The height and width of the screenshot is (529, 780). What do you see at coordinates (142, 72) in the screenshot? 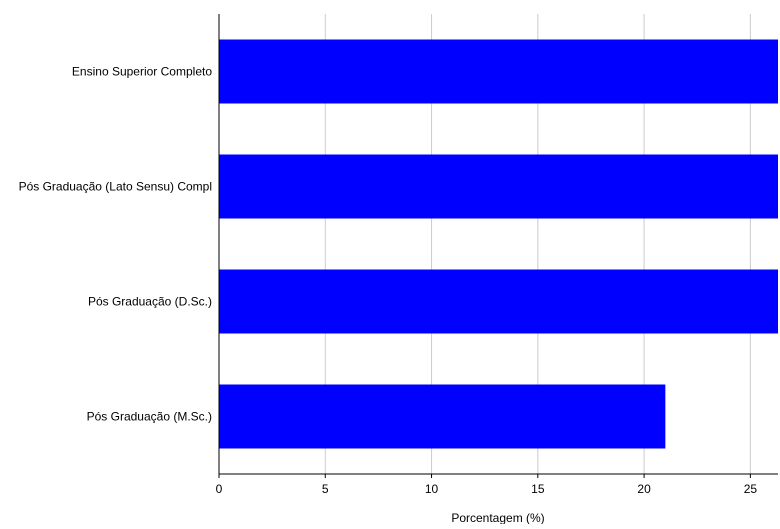
I see `category-label: Ensino Superior Completo` at bounding box center [142, 72].